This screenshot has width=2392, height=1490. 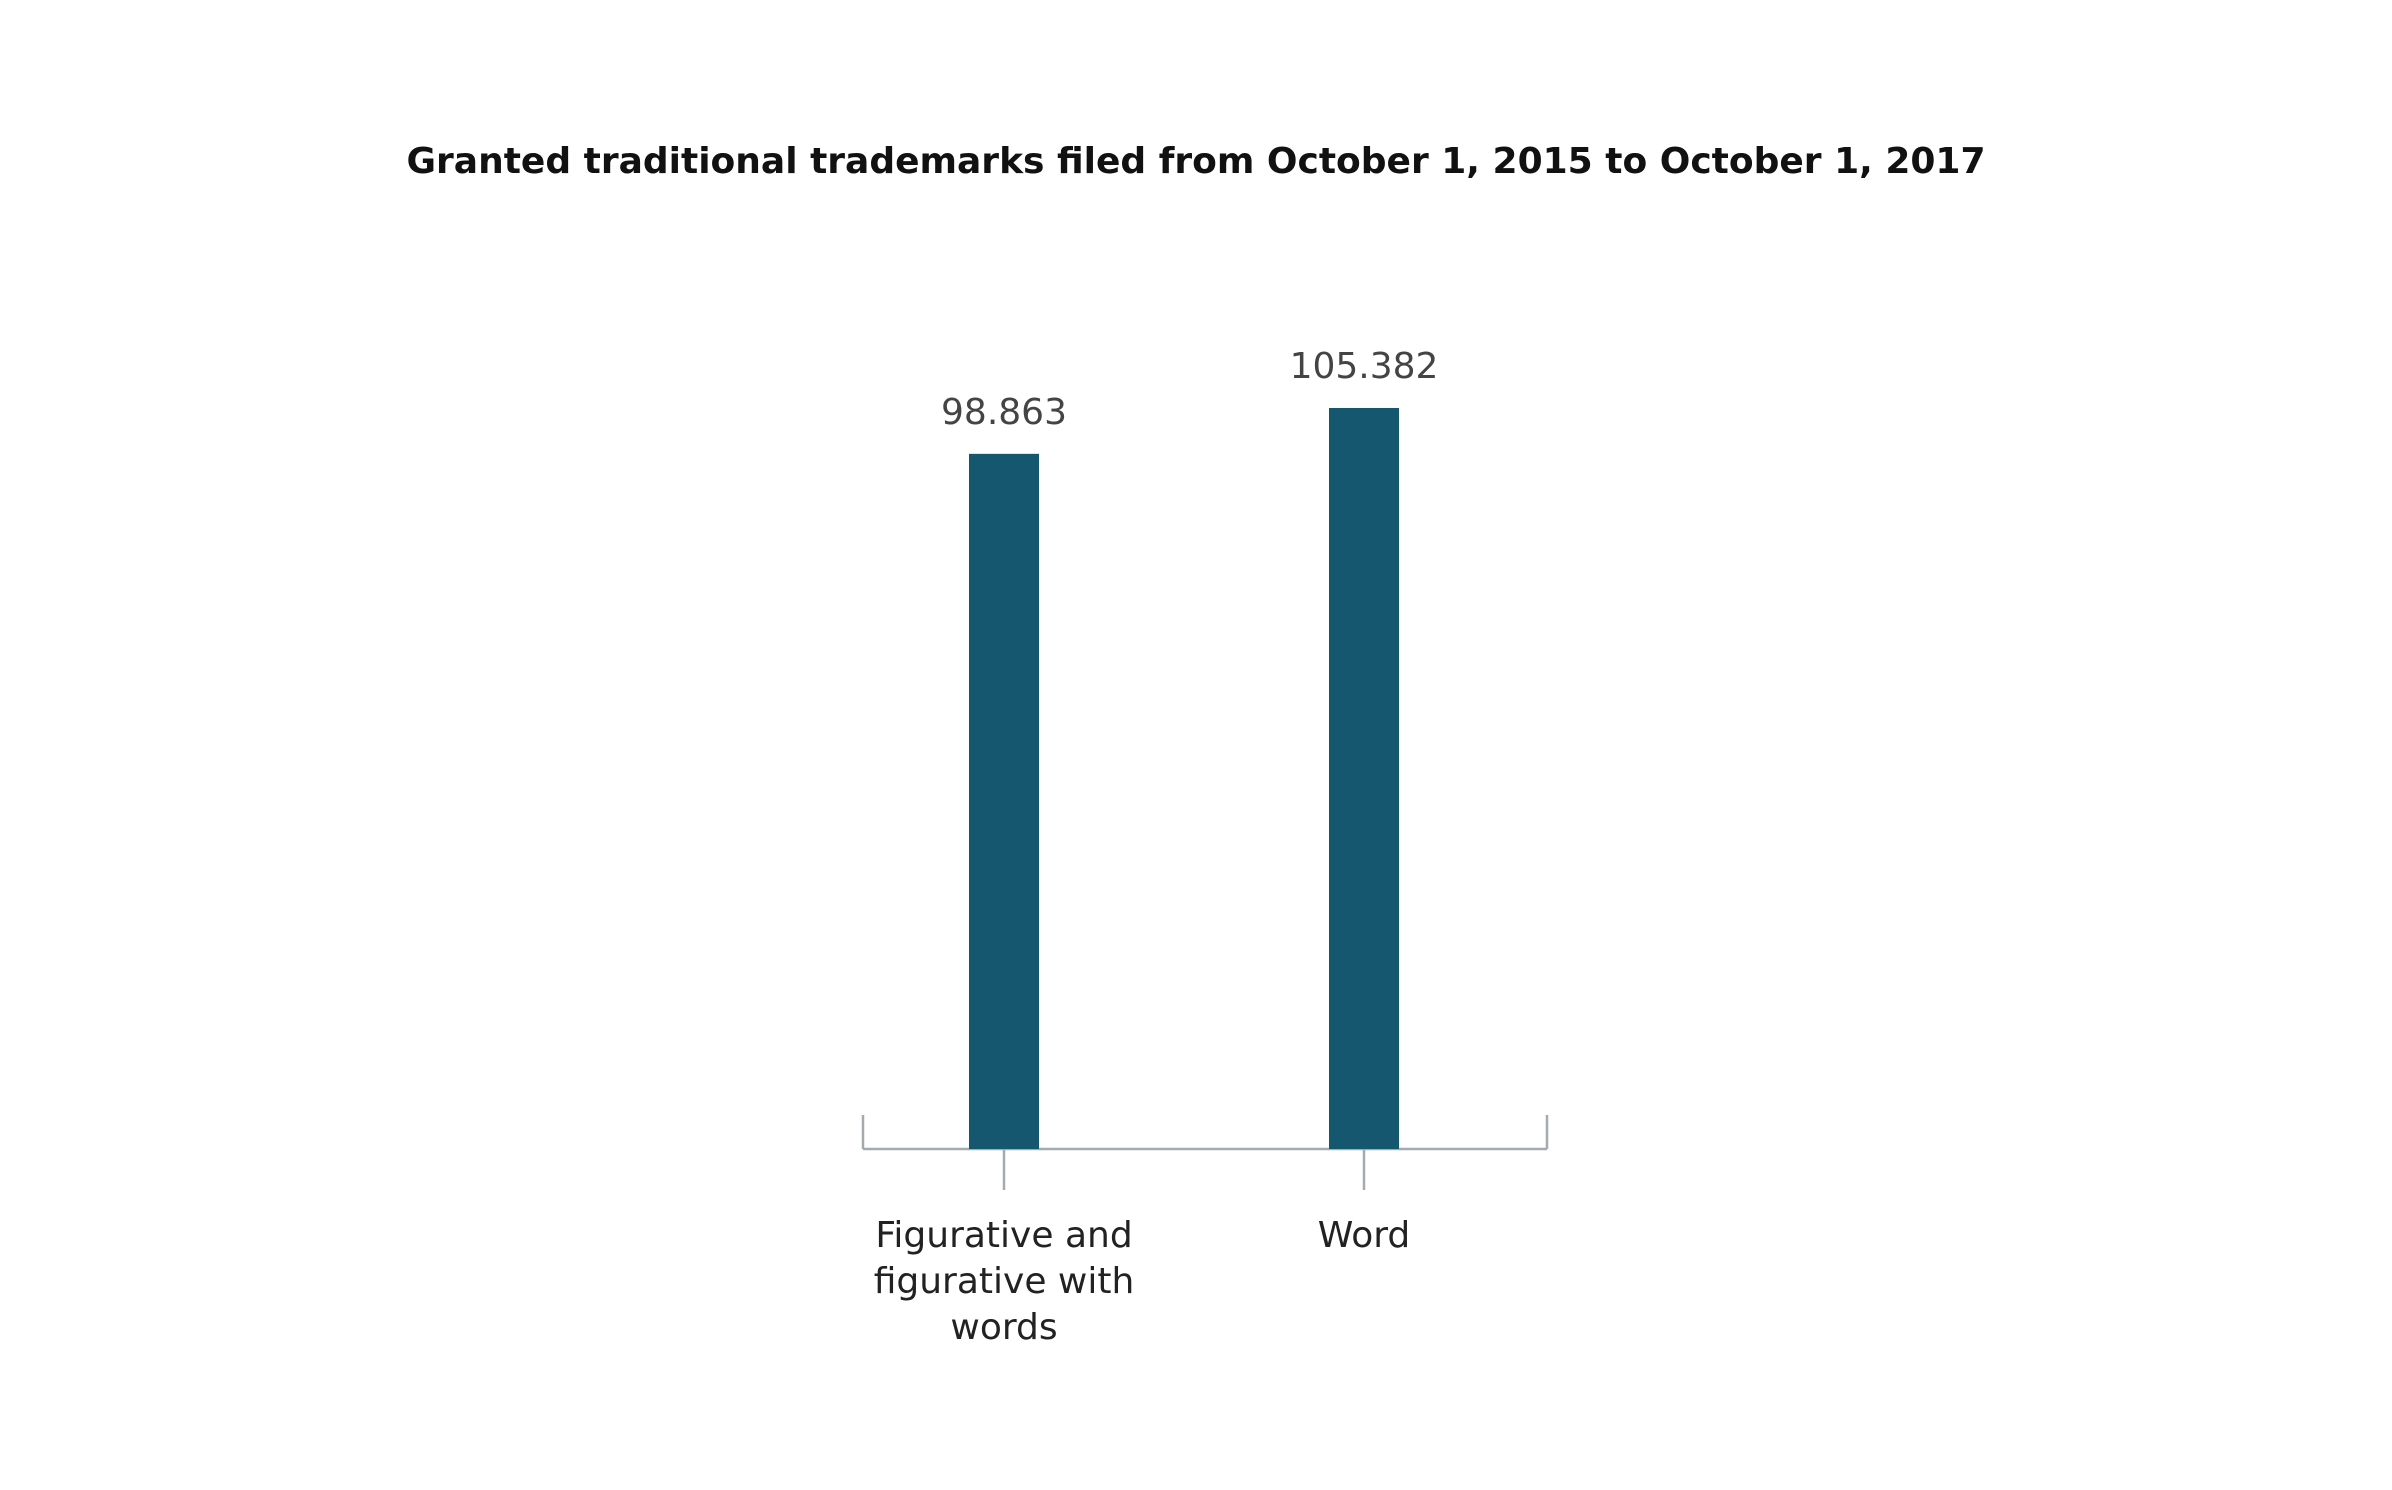 I want to click on x-tick-label-line: words, so click(x=1003, y=1327).